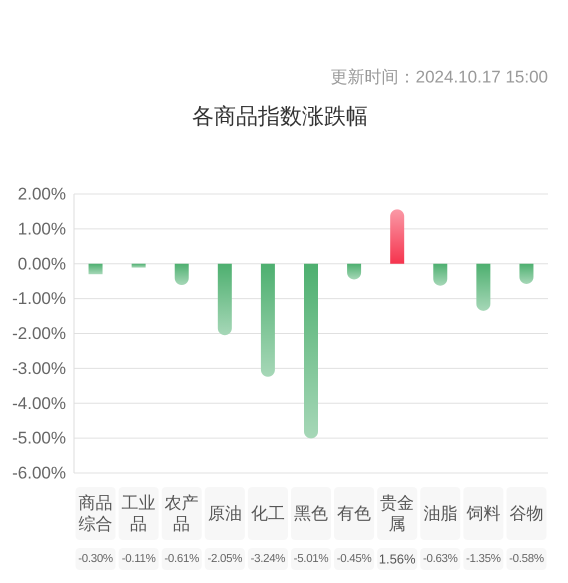  I want to click on annotation: 更新时间：2024.10.17 15:00, so click(439, 77).